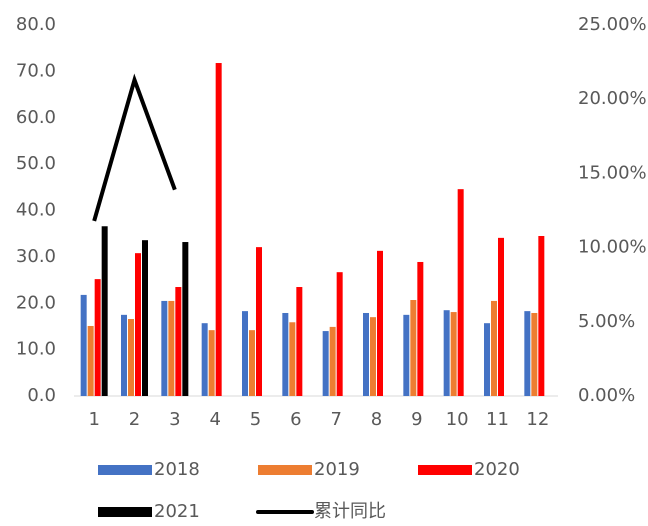 The image size is (648, 526). I want to click on legend-label: 2018, so click(177, 469).